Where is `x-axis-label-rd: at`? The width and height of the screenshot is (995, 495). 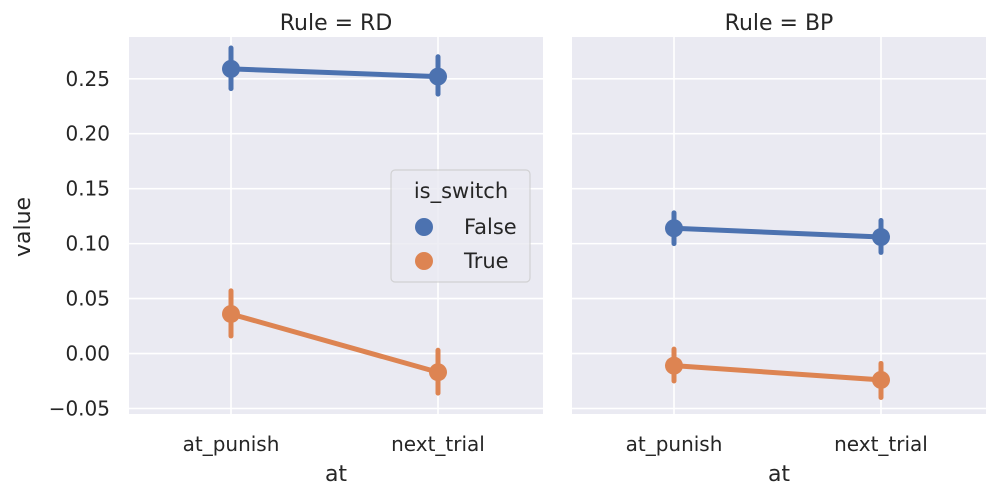
x-axis-label-rd: at is located at coordinates (336, 474).